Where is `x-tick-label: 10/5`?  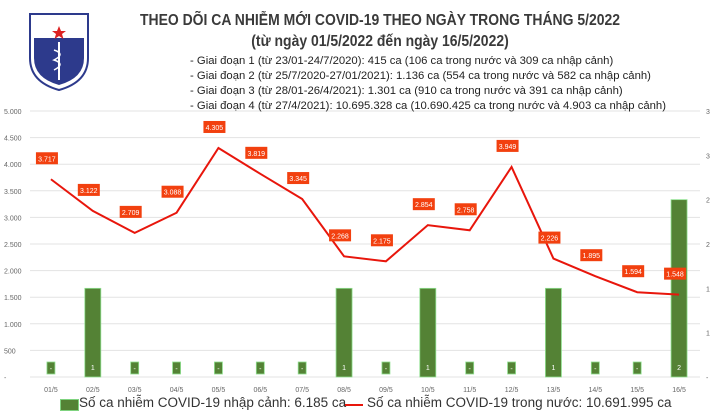
x-tick-label: 10/5 is located at coordinates (428, 390).